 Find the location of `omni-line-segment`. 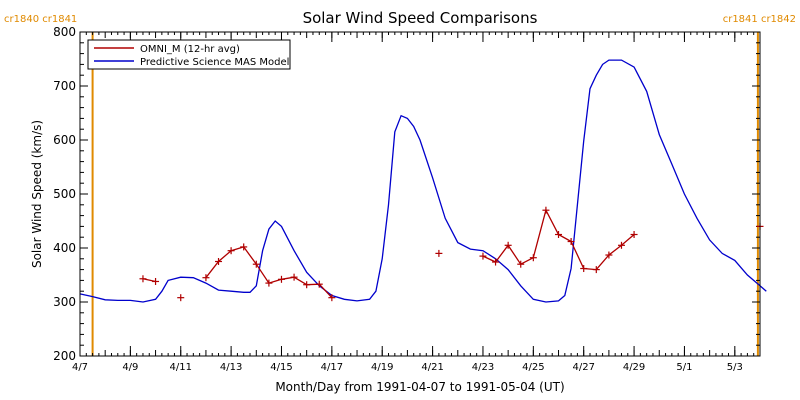

omni-line-segment is located at coordinates (558, 239).